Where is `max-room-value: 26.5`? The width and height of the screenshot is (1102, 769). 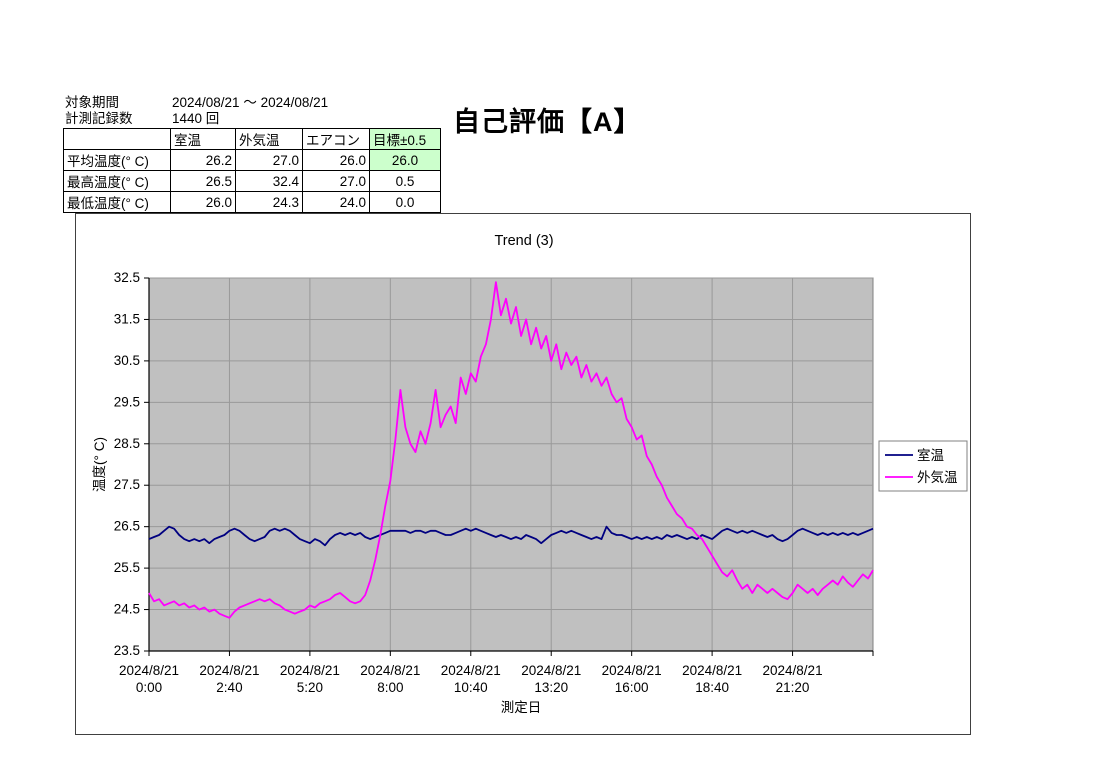
max-room-value: 26.5 is located at coordinates (203, 181).